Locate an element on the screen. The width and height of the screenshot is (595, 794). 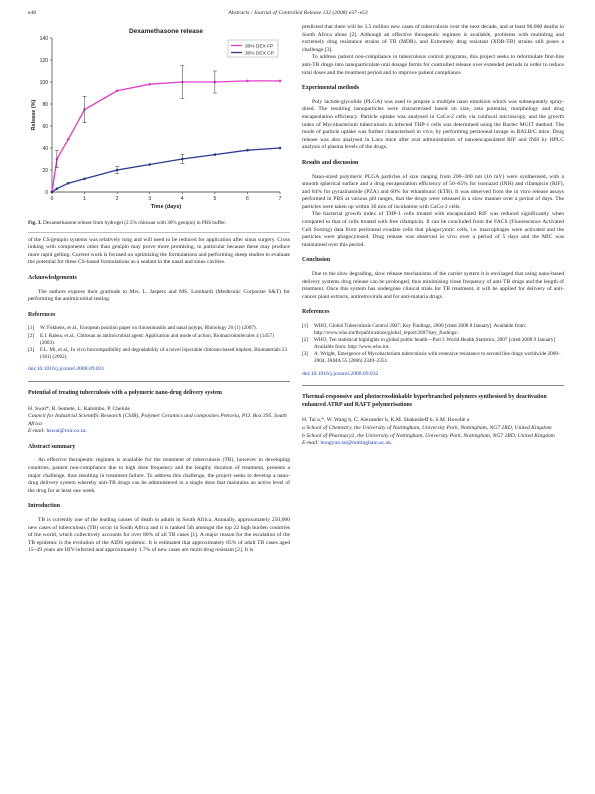
results-heading: Results and discussion is located at coordinates (330, 162).